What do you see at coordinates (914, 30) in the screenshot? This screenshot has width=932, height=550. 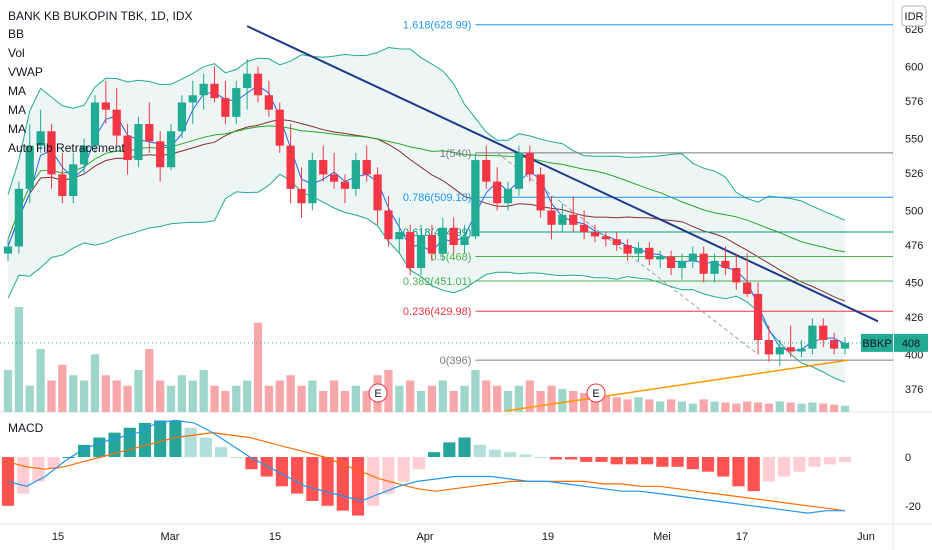 I see `price-tick-label: 626` at bounding box center [914, 30].